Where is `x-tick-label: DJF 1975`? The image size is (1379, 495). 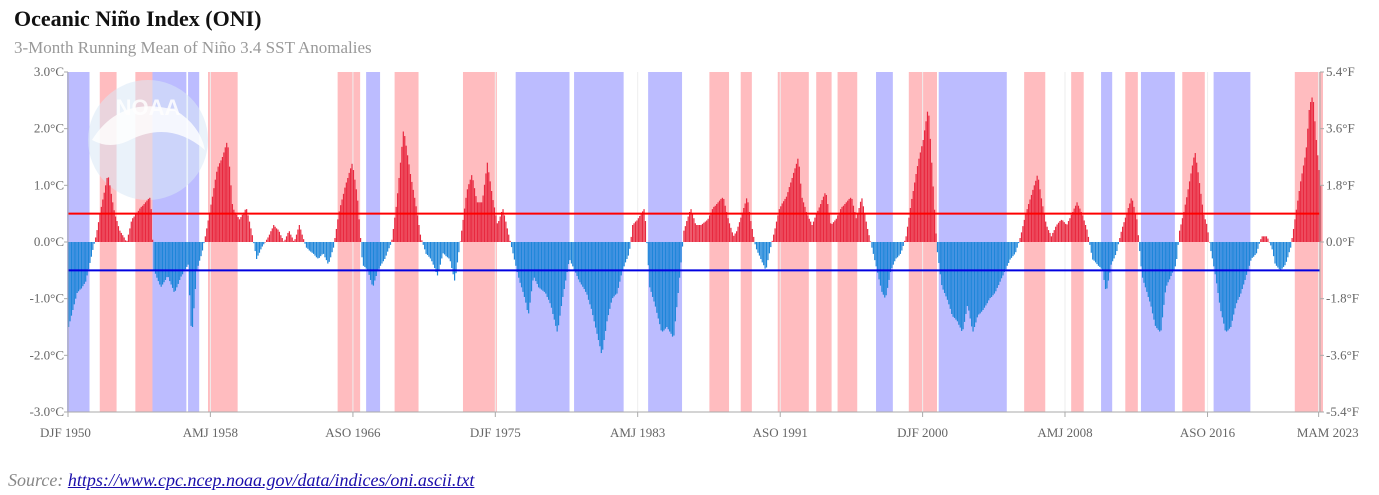 x-tick-label: DJF 1975 is located at coordinates (495, 432).